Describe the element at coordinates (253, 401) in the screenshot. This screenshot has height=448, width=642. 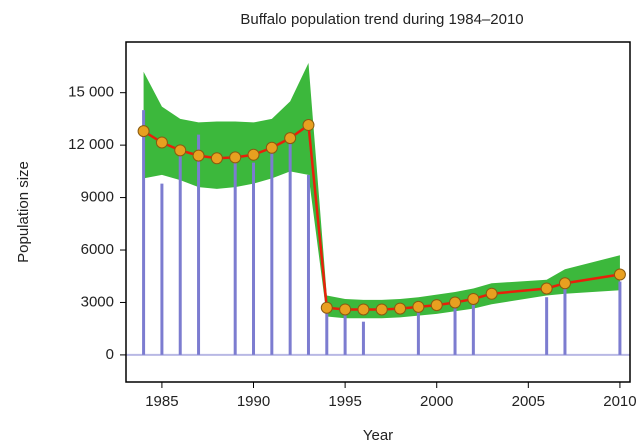
I see `x-tick-label: 1990` at that location.